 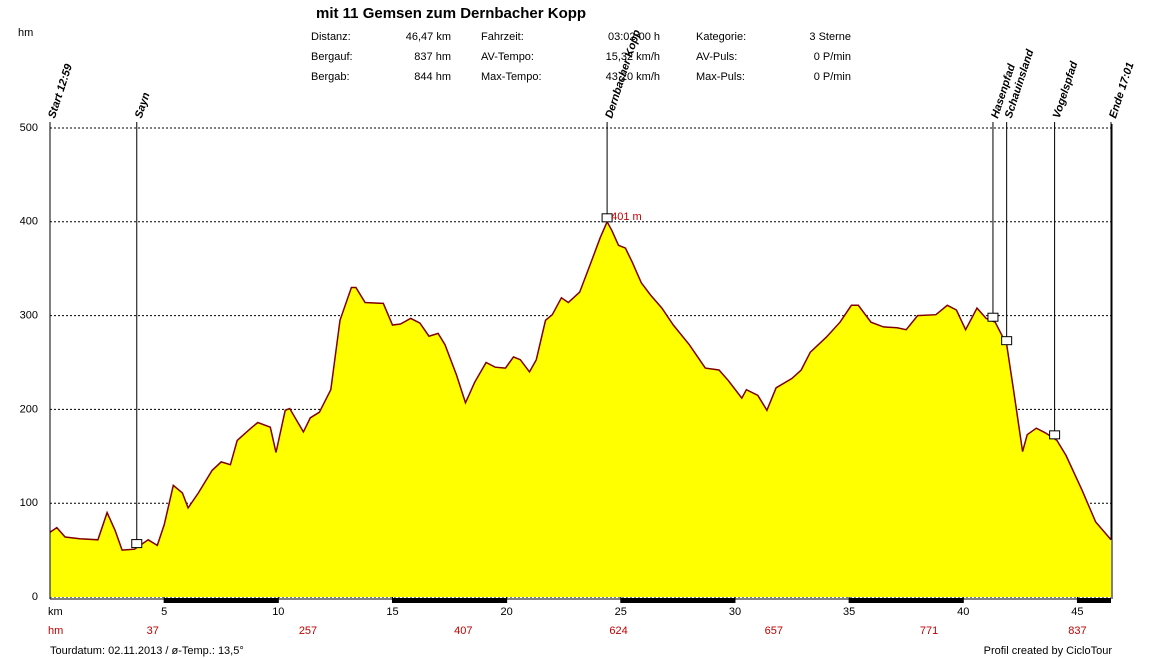 What do you see at coordinates (507, 612) in the screenshot?
I see `x-tick-label: 20` at bounding box center [507, 612].